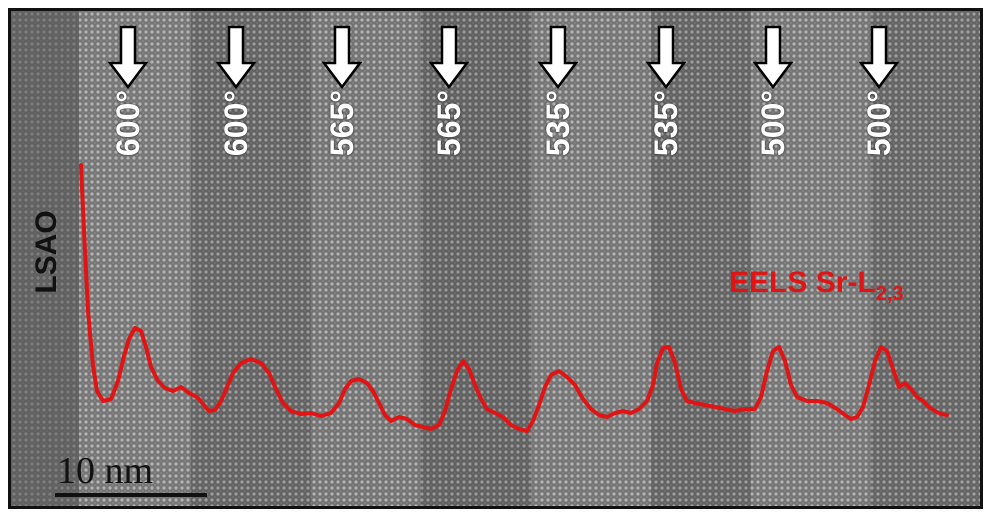 This screenshot has height=518, width=993. I want to click on scalebar-text: 10 nm, so click(105, 471).